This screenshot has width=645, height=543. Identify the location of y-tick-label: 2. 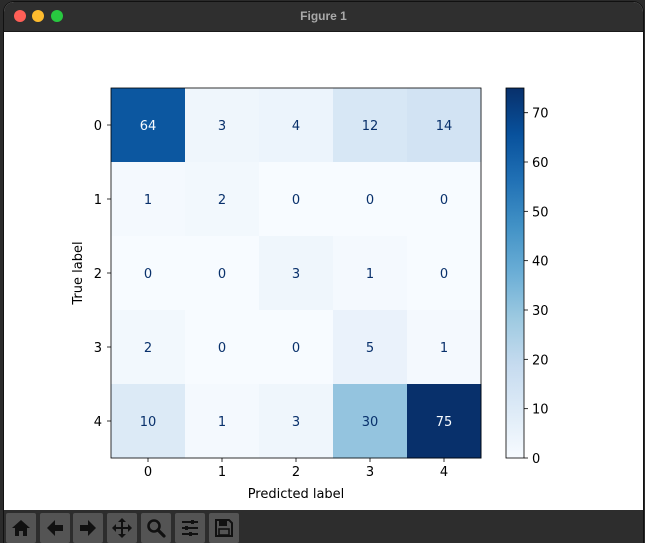
(98, 274).